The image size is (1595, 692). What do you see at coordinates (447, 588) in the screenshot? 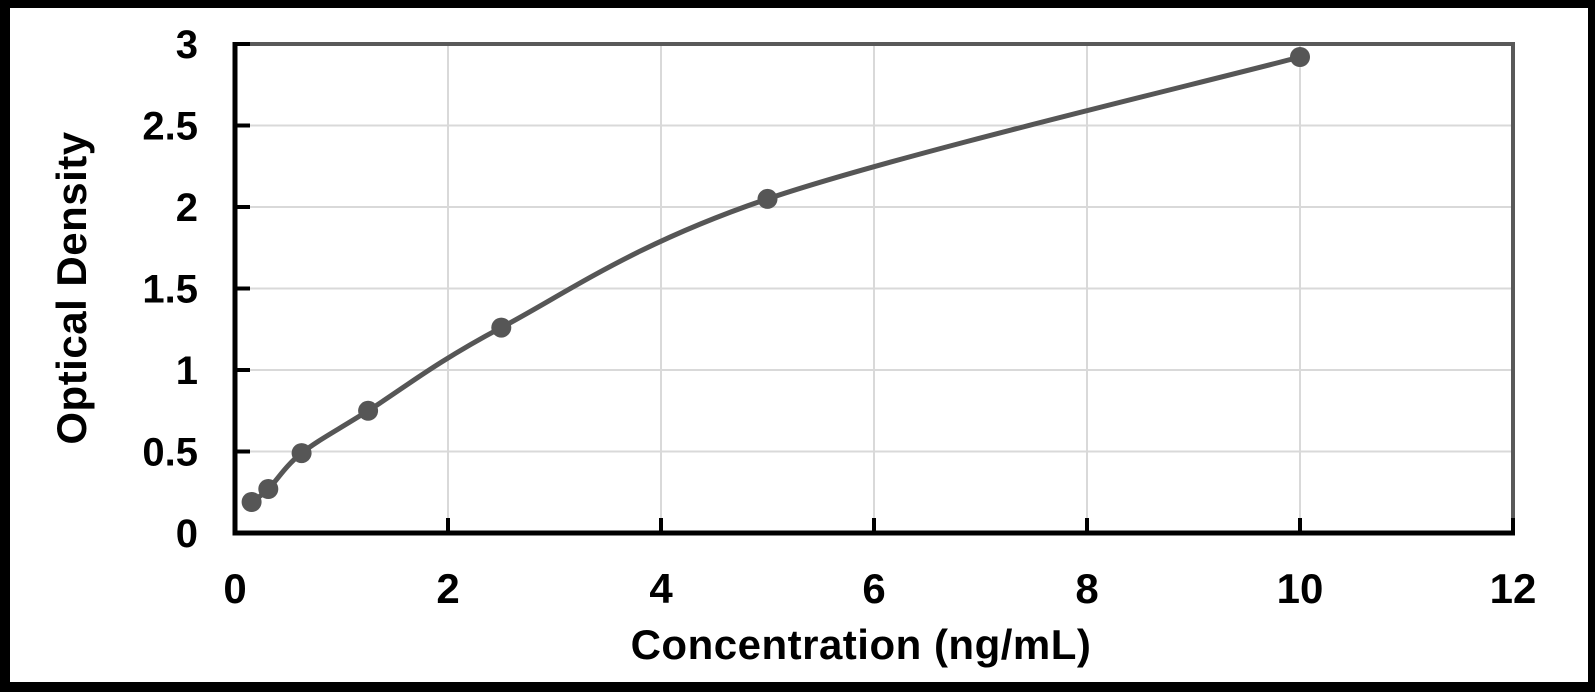
I see `x-tick-label: 2` at bounding box center [447, 588].